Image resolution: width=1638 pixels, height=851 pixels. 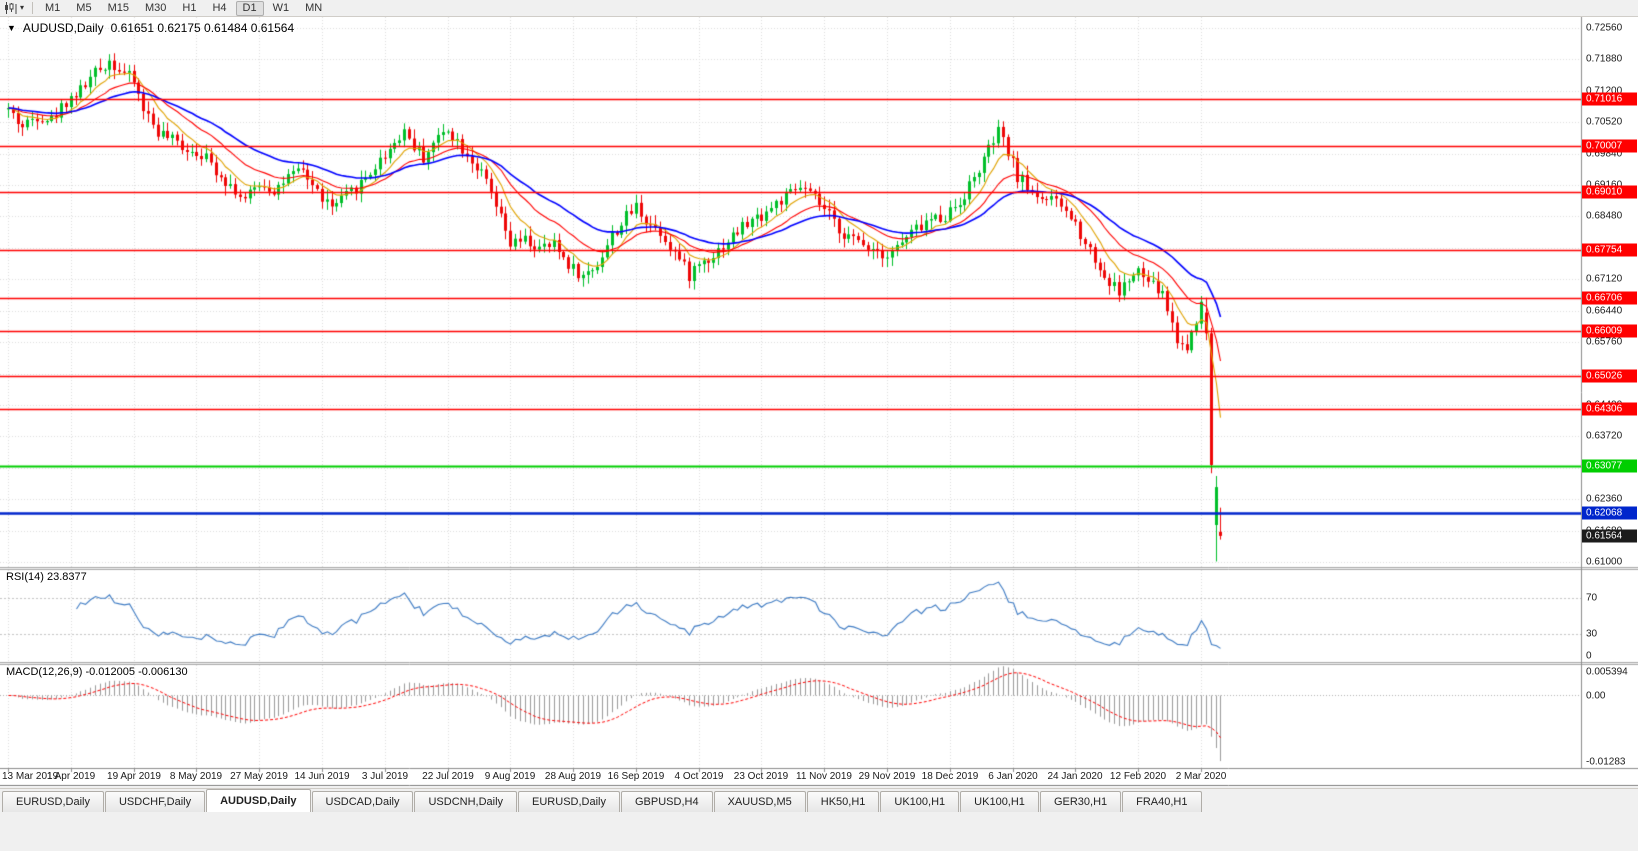 What do you see at coordinates (53, 8) in the screenshot?
I see `timeframe-button-m1: M1` at bounding box center [53, 8].